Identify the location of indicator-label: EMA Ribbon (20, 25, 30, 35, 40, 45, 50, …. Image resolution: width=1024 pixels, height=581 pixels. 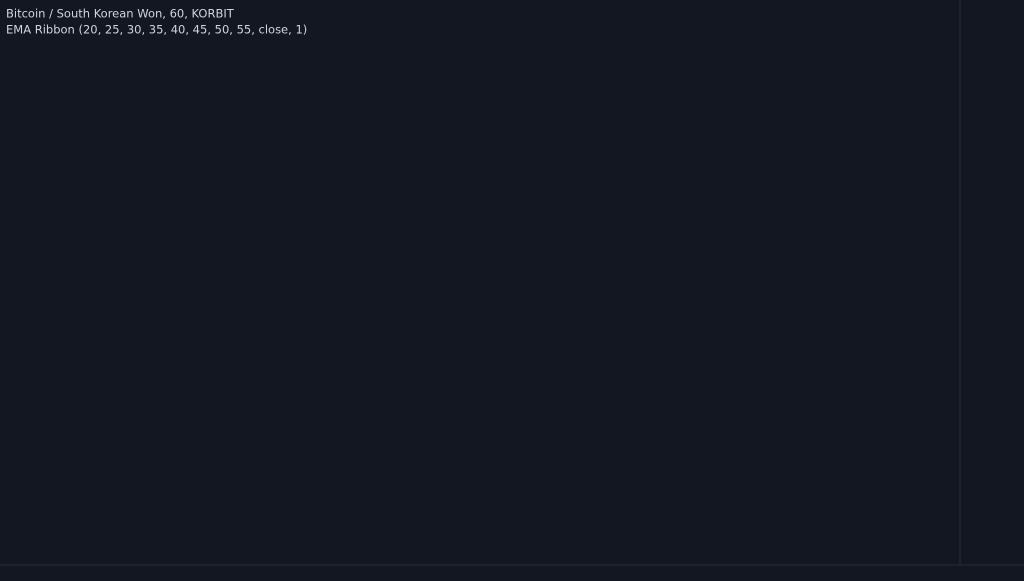
(156, 30).